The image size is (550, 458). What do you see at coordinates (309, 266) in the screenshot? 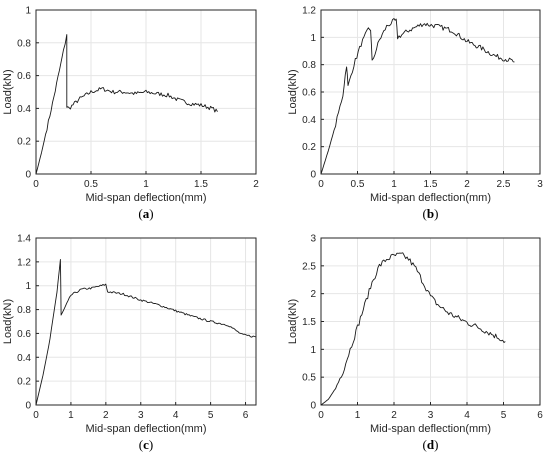
I see `y-tick-label: 2.5` at bounding box center [309, 266].